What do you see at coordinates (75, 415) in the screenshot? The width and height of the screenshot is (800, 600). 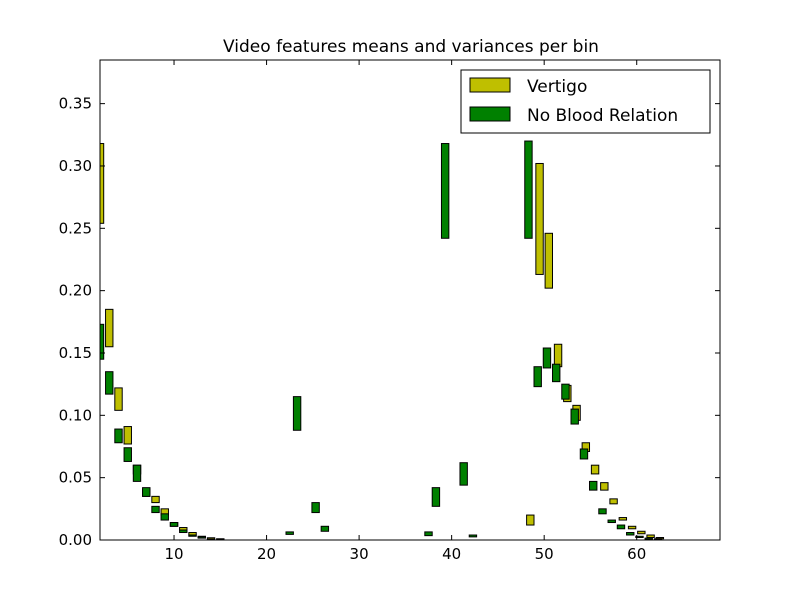 I see `y-tick-label: 0.10` at bounding box center [75, 415].